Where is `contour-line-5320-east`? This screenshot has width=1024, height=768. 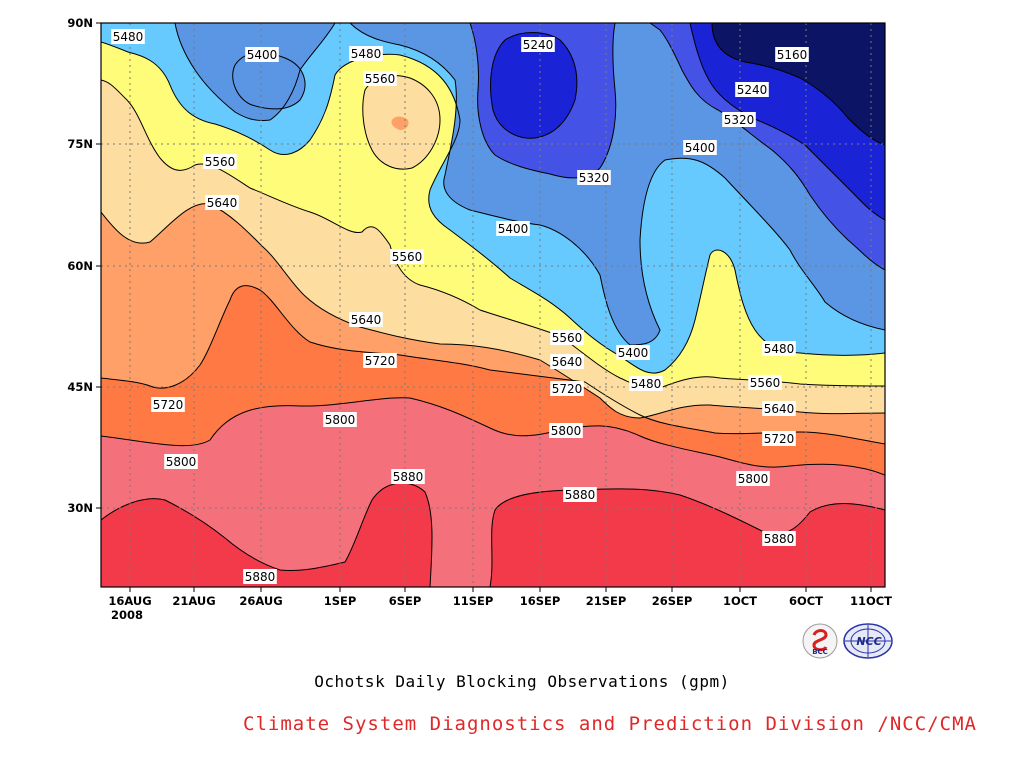
contour-line-5320-east is located at coordinates (767, 147).